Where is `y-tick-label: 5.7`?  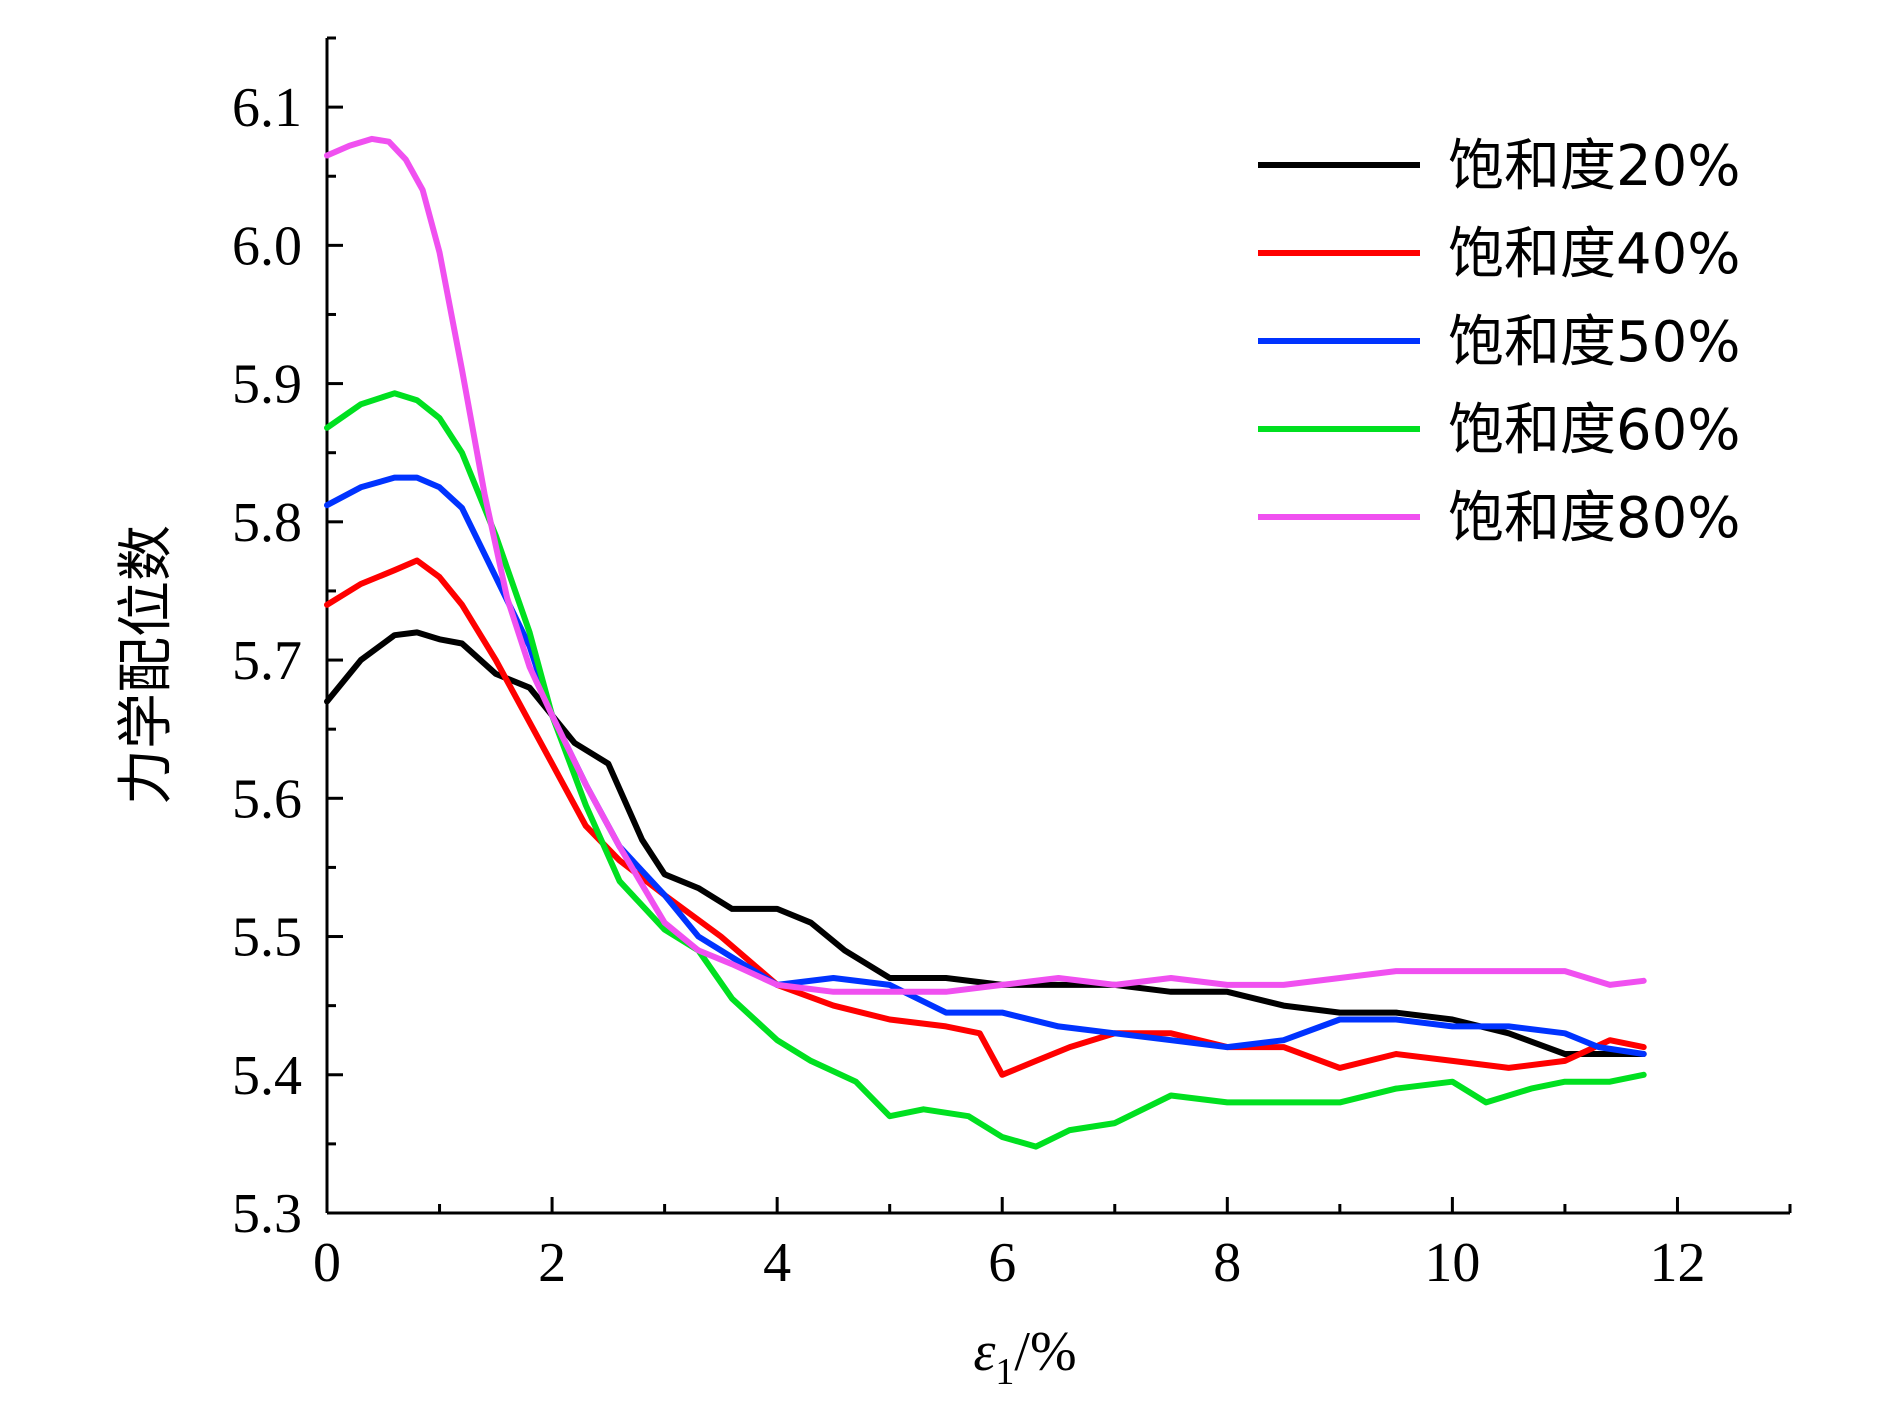
y-tick-label: 5.7 is located at coordinates (267, 661).